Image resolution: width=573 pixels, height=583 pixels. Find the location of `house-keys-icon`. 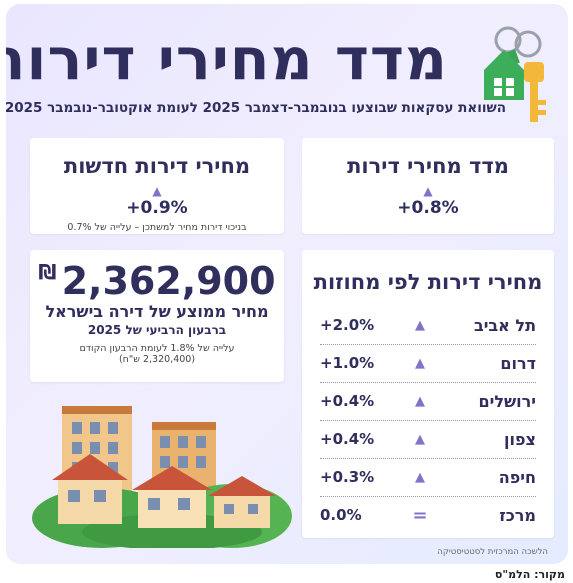

house-keys-icon is located at coordinates (515, 74).